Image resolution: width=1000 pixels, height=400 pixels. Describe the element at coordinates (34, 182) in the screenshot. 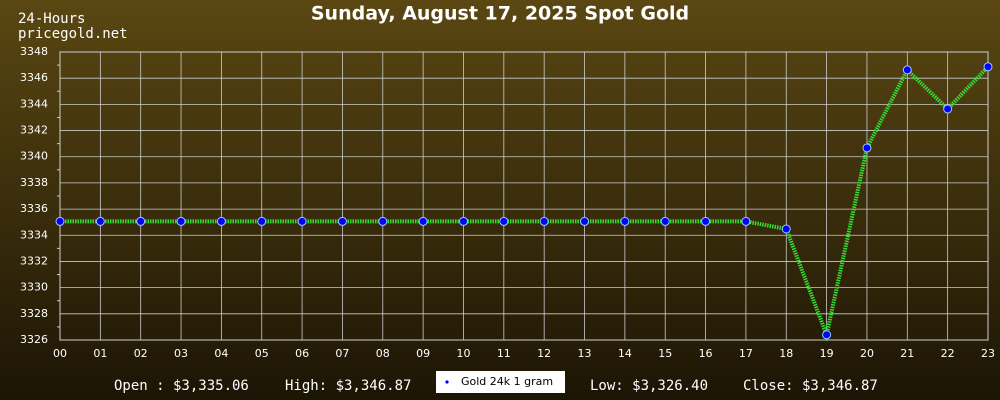

I see `y-tick-label: 3338` at that location.